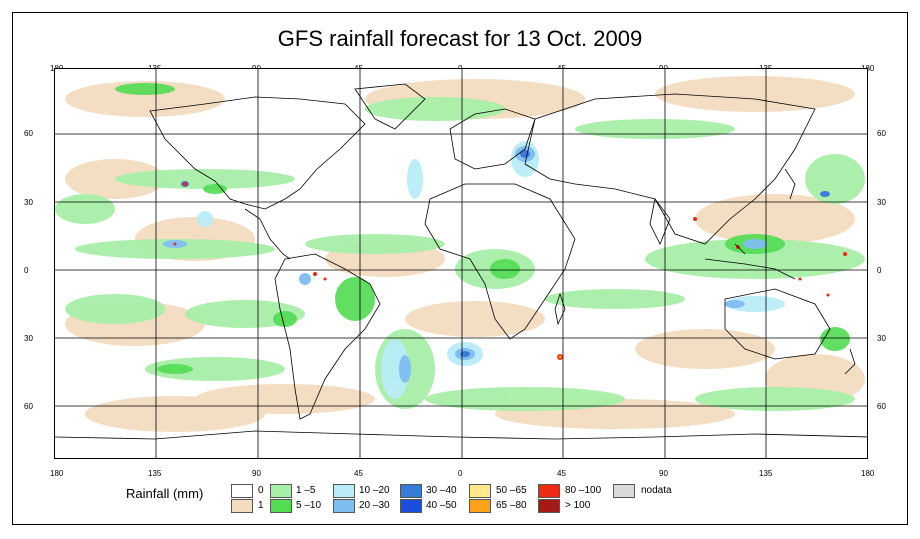  What do you see at coordinates (374, 490) in the screenshot?
I see `legend-text: 10 –20` at bounding box center [374, 490].